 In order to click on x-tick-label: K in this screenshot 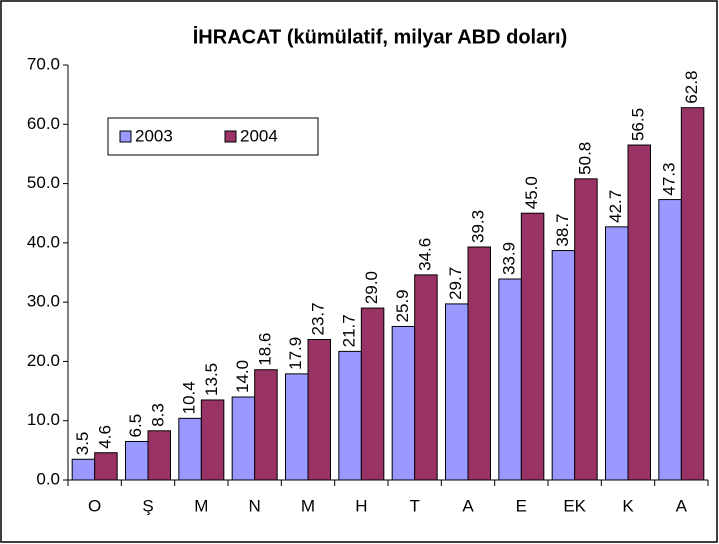, I will do `click(628, 505)`.